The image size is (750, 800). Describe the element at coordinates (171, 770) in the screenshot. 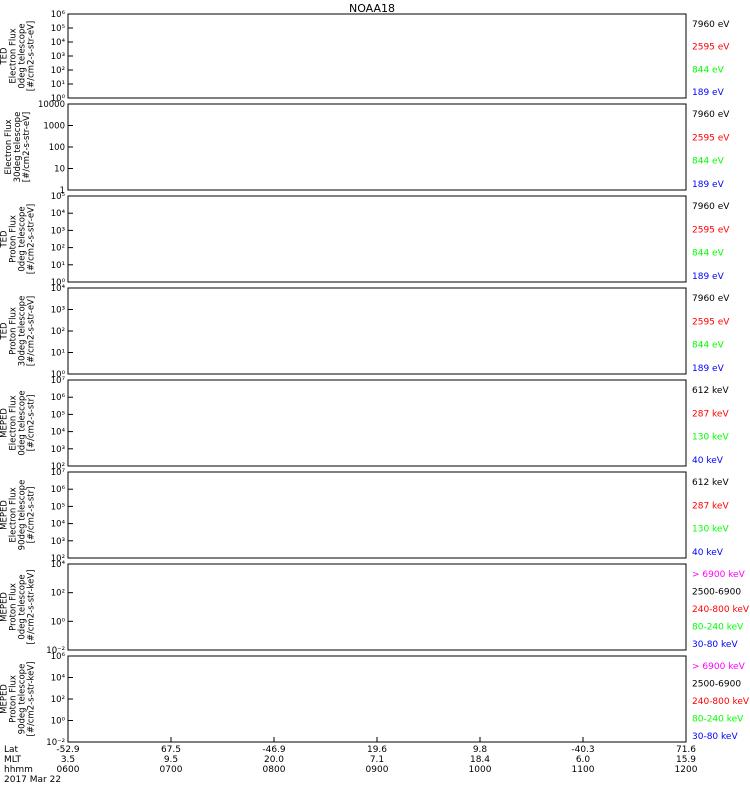

I see `x-tick-label: 0700` at that location.